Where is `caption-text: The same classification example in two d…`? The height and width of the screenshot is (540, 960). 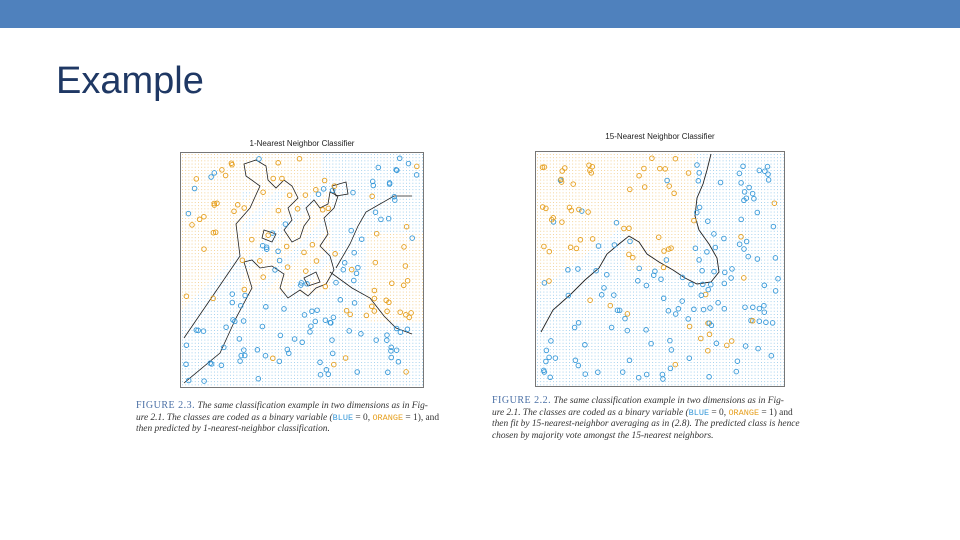
caption-text: The same classification example in two d… is located at coordinates (312, 406).